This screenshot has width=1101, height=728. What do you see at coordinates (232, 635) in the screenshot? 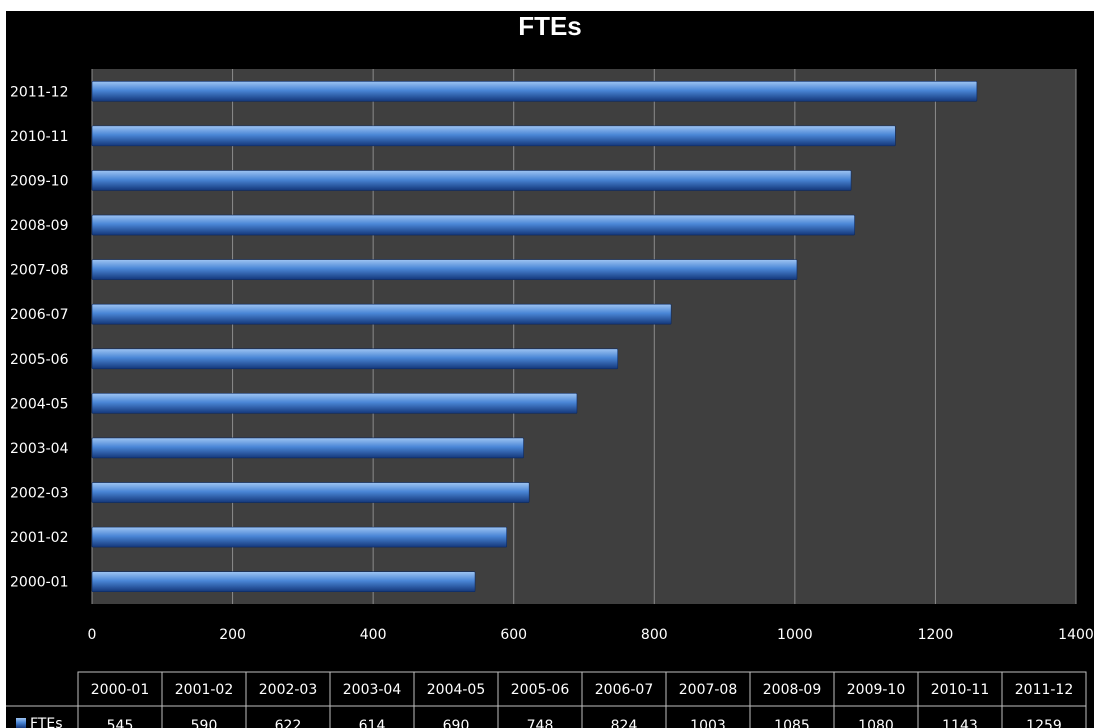
I see `tick-label: 200` at bounding box center [232, 635].